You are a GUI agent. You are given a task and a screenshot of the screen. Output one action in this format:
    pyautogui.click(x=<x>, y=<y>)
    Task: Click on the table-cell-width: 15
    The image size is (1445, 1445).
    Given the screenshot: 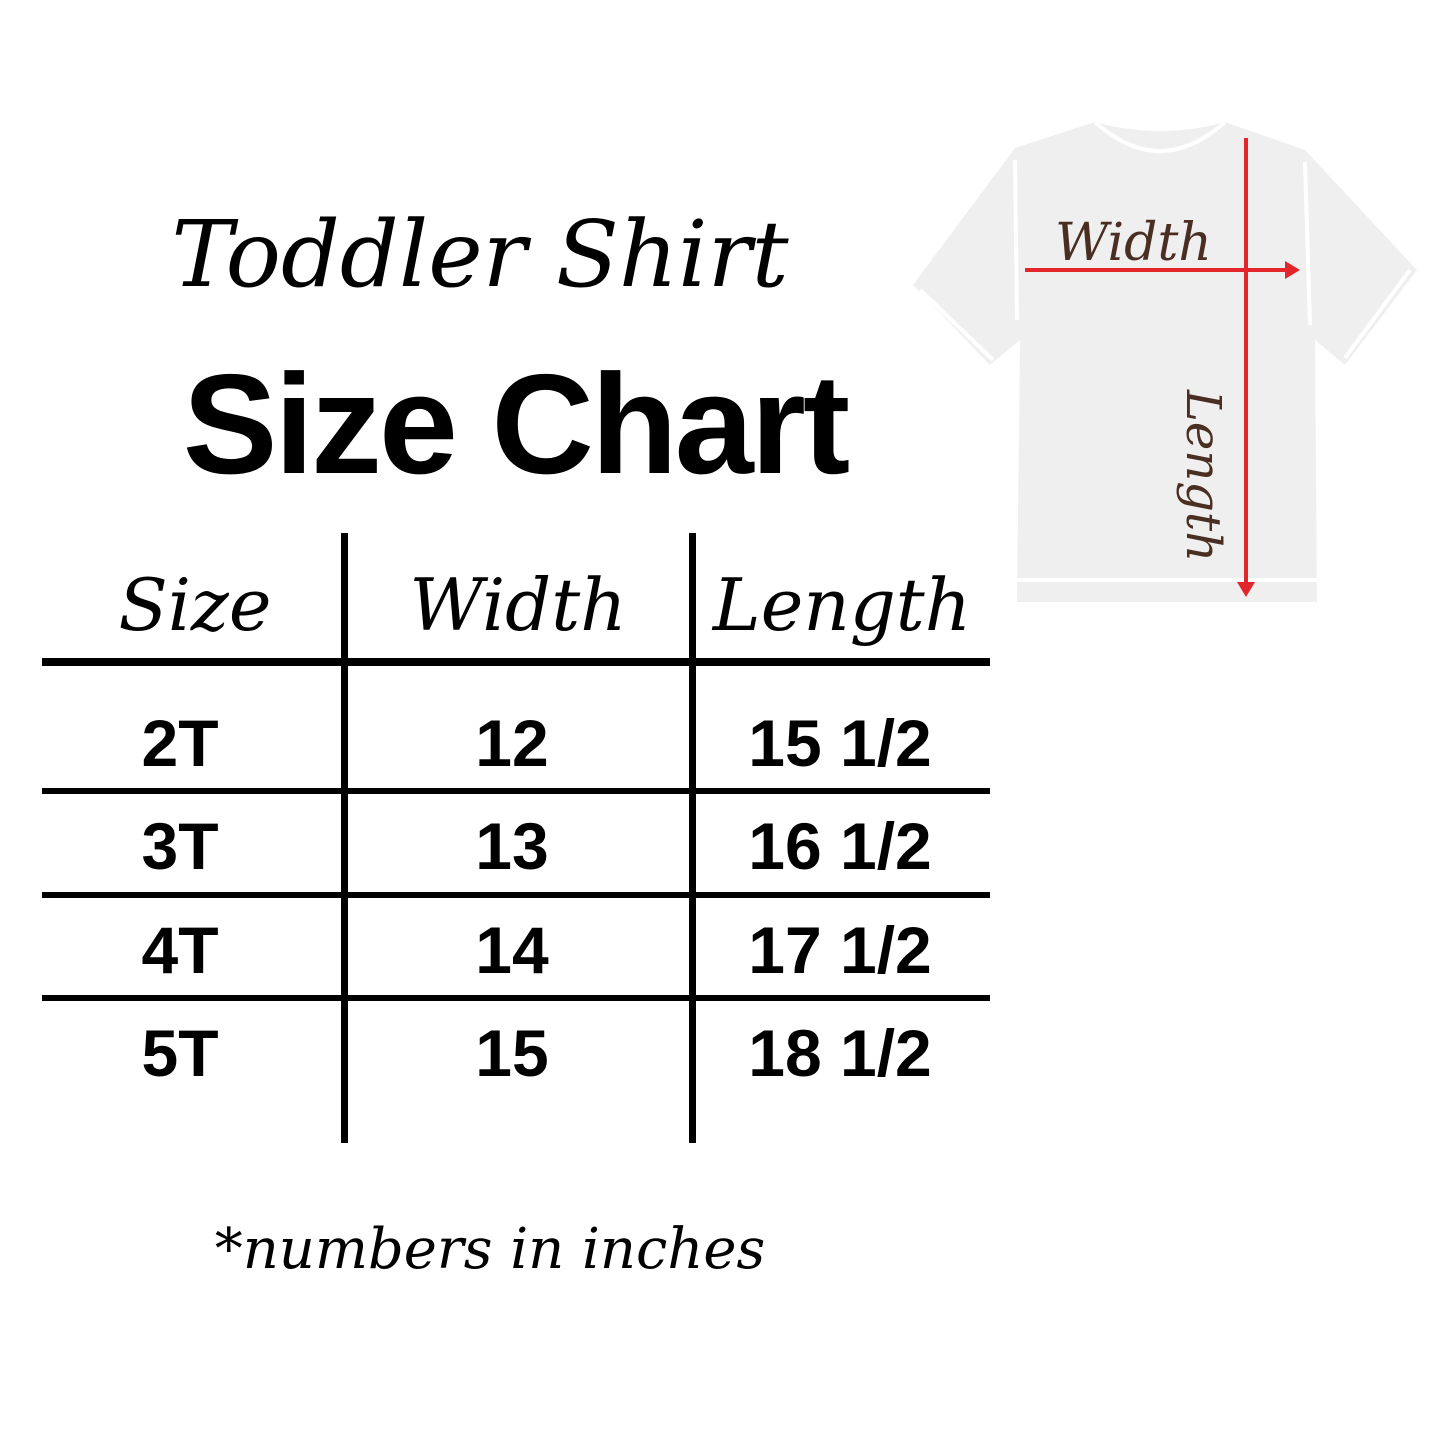 What is the action you would take?
    pyautogui.click(x=512, y=1053)
    